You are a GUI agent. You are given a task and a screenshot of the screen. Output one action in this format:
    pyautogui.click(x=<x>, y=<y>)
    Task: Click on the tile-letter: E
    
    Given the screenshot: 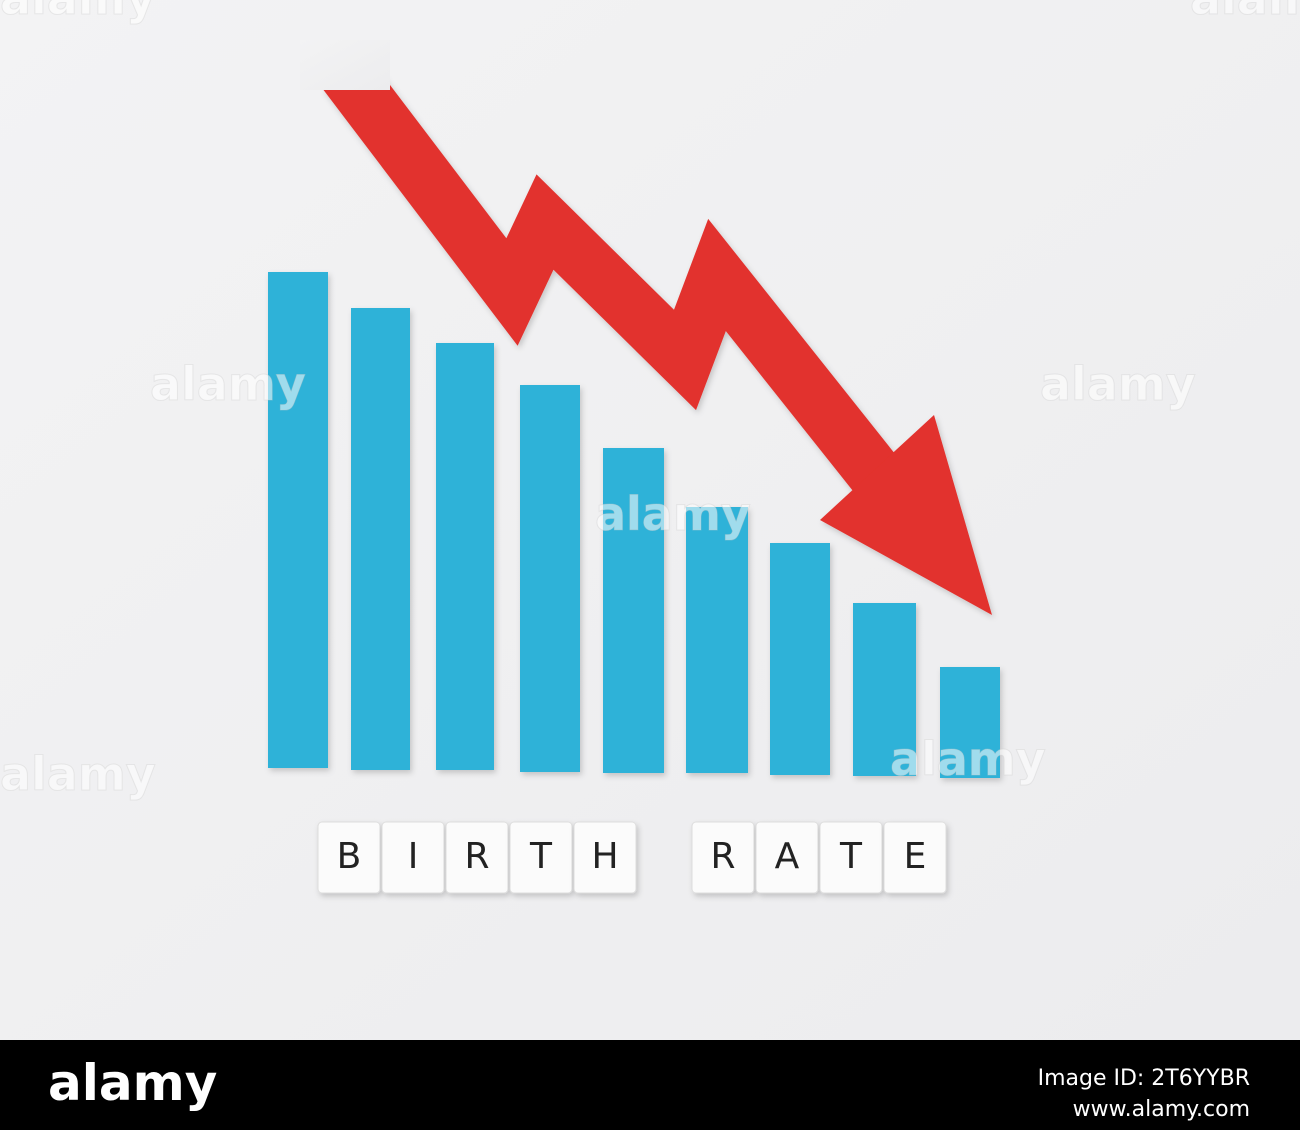 What is the action you would take?
    pyautogui.click(x=915, y=856)
    